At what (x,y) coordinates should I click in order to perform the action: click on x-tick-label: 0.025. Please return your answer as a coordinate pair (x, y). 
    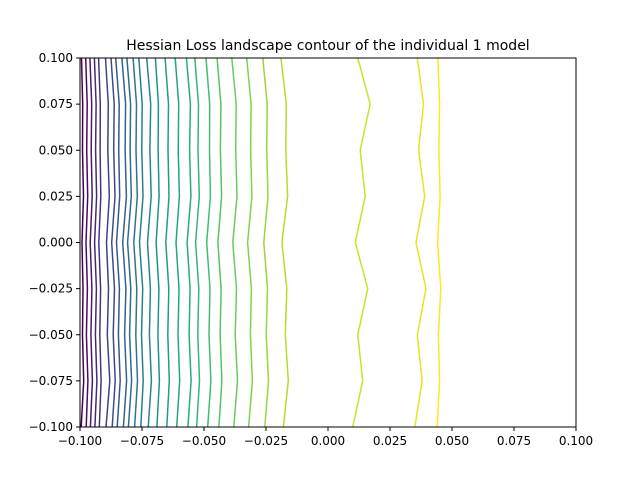
    Looking at the image, I should click on (390, 441).